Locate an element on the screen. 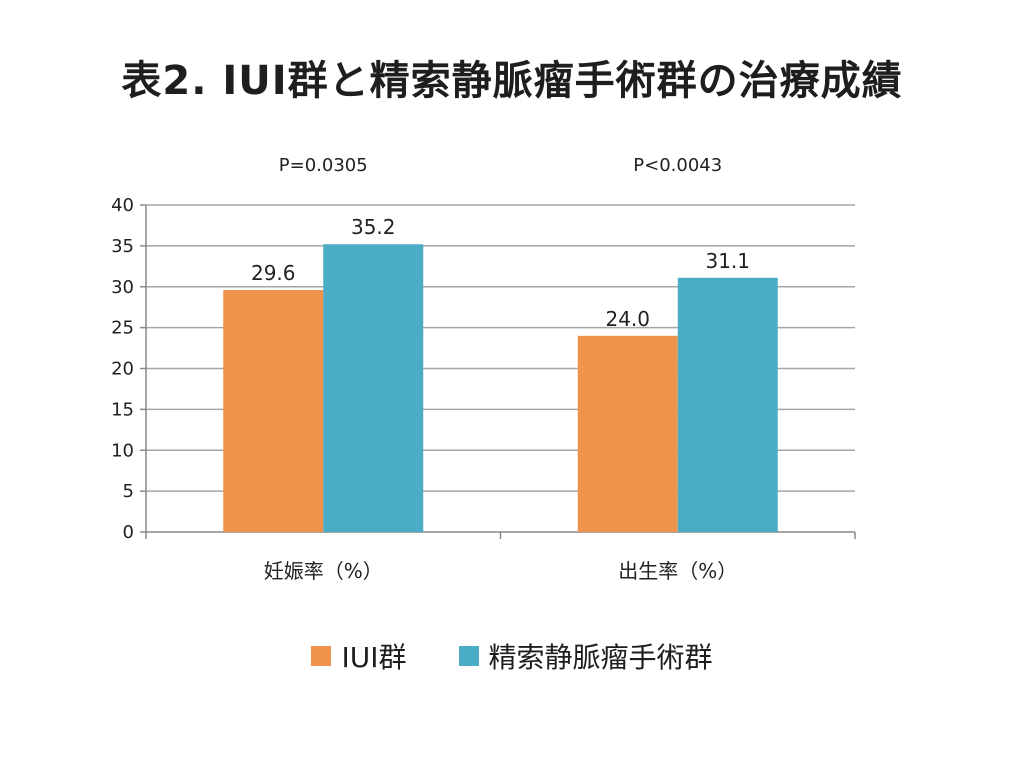  data-label-series0-cat0: 29.6 is located at coordinates (273, 273).